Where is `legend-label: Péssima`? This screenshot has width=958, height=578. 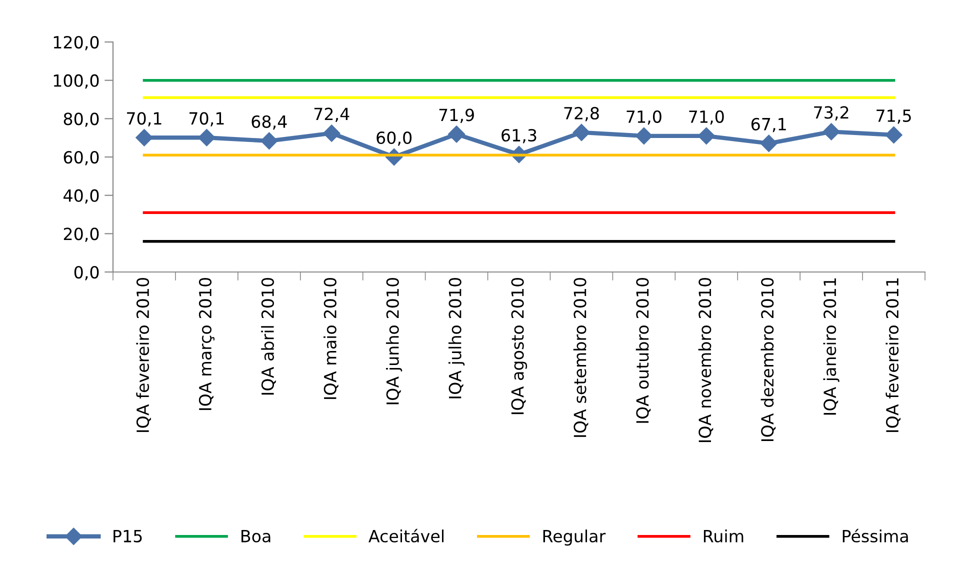 legend-label: Péssima is located at coordinates (875, 535).